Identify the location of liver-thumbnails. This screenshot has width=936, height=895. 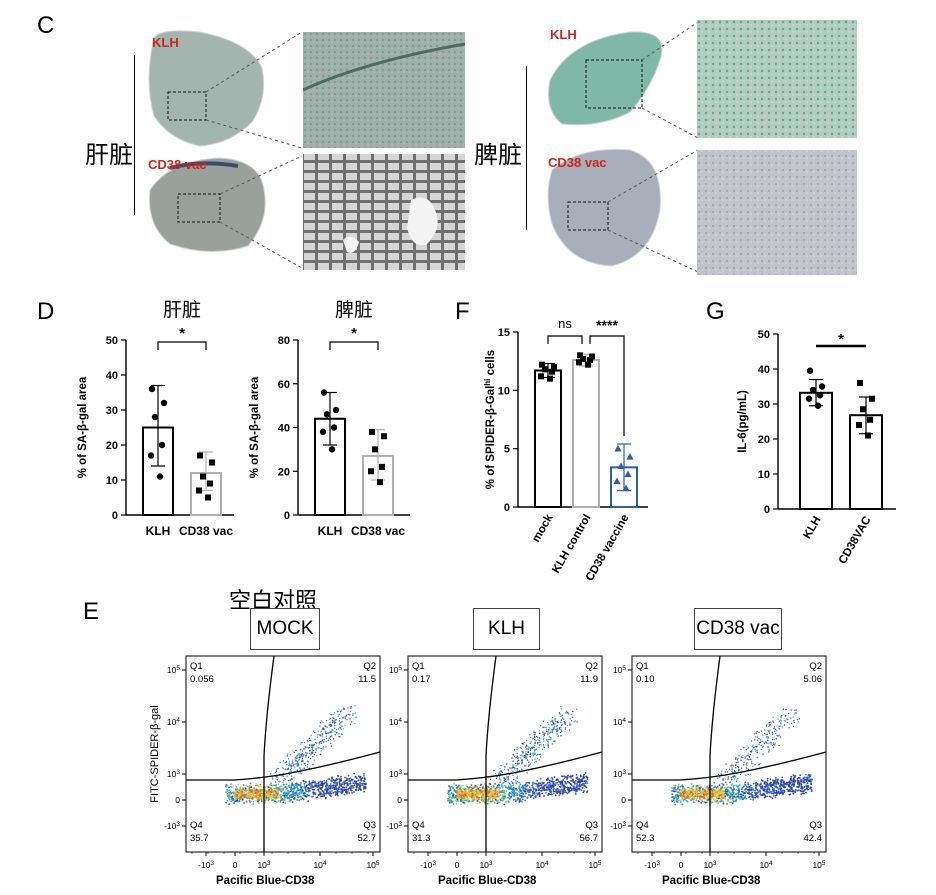
(207, 141).